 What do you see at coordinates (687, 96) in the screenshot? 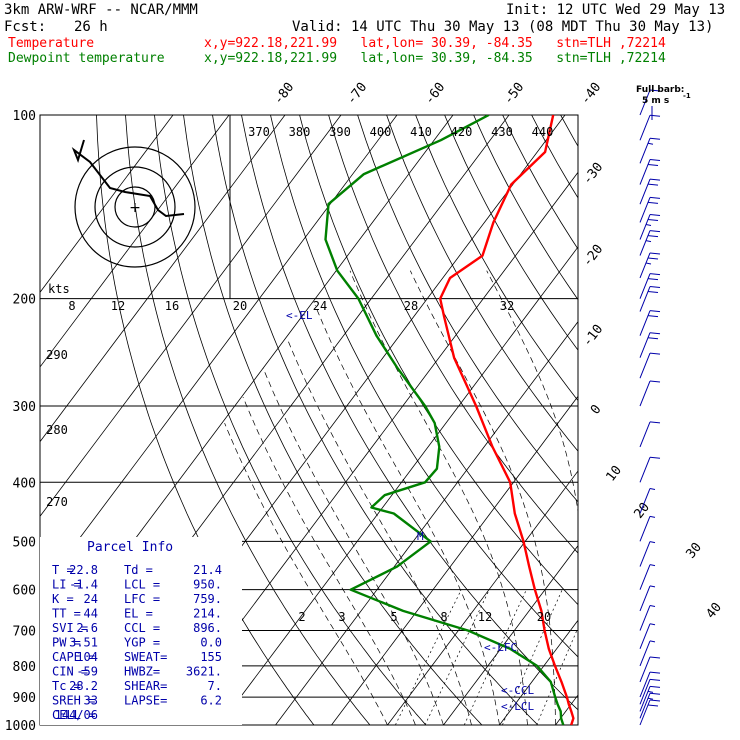
I see `barb-legend-superscript: -1` at bounding box center [687, 96].